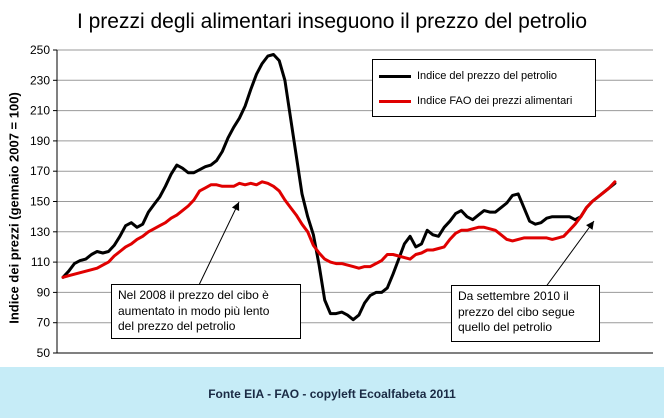 This screenshot has width=664, height=418. I want to click on arrow-right-head, so click(590, 225).